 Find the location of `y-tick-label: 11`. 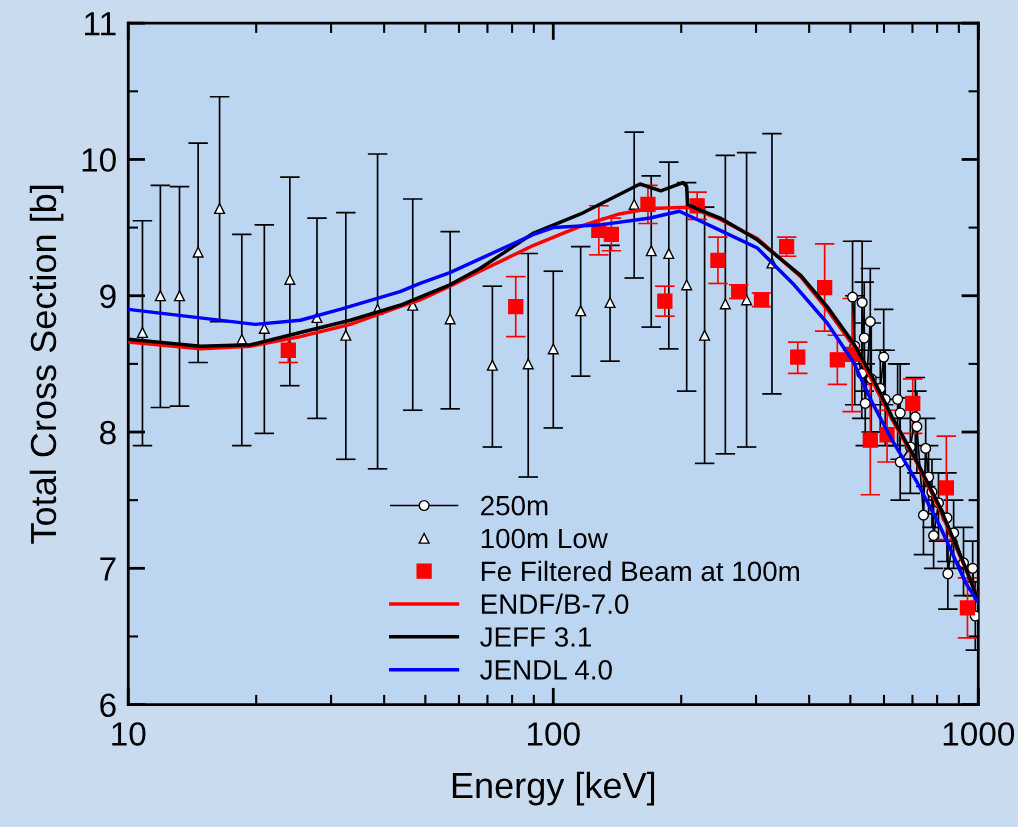

y-tick-label: 11 is located at coordinates (100, 24).